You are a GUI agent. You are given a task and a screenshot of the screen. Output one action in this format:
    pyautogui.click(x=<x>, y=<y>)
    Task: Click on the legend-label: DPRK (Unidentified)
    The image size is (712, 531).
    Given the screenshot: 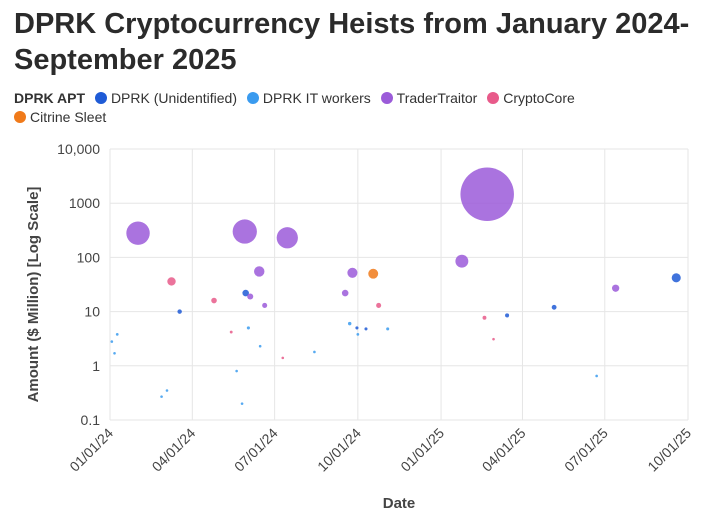 What is the action you would take?
    pyautogui.click(x=173, y=98)
    